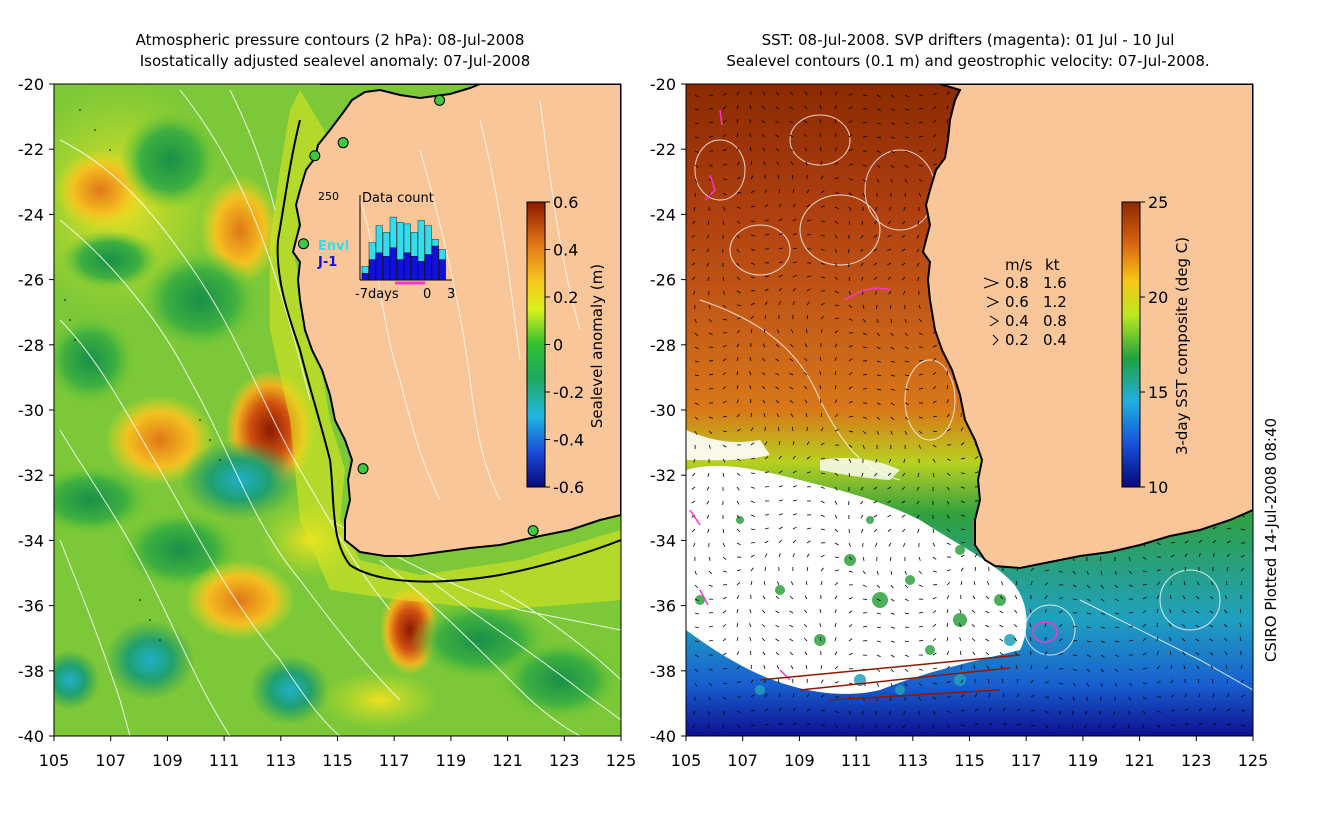  Describe the element at coordinates (31, 736) in the screenshot. I see `left-lat-tick: -40` at that location.